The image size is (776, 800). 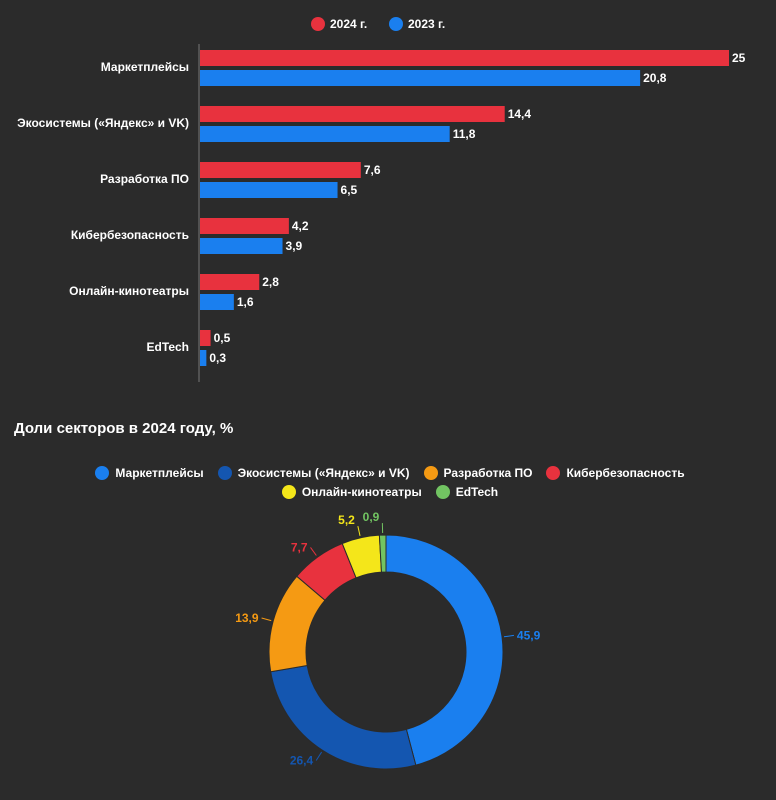 What do you see at coordinates (145, 67) in the screenshot?
I see `category-label: Маркетплейсы` at bounding box center [145, 67].